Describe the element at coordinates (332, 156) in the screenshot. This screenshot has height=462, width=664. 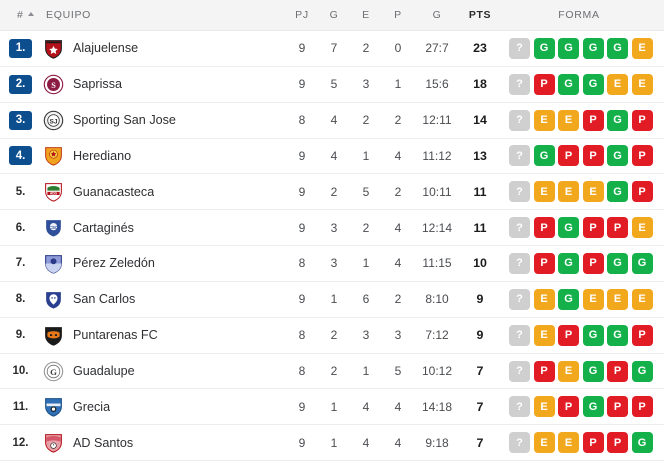
I see `table-row: 4. Herediano 9 4 1 4 11:12 13? G P P G P` at that location.